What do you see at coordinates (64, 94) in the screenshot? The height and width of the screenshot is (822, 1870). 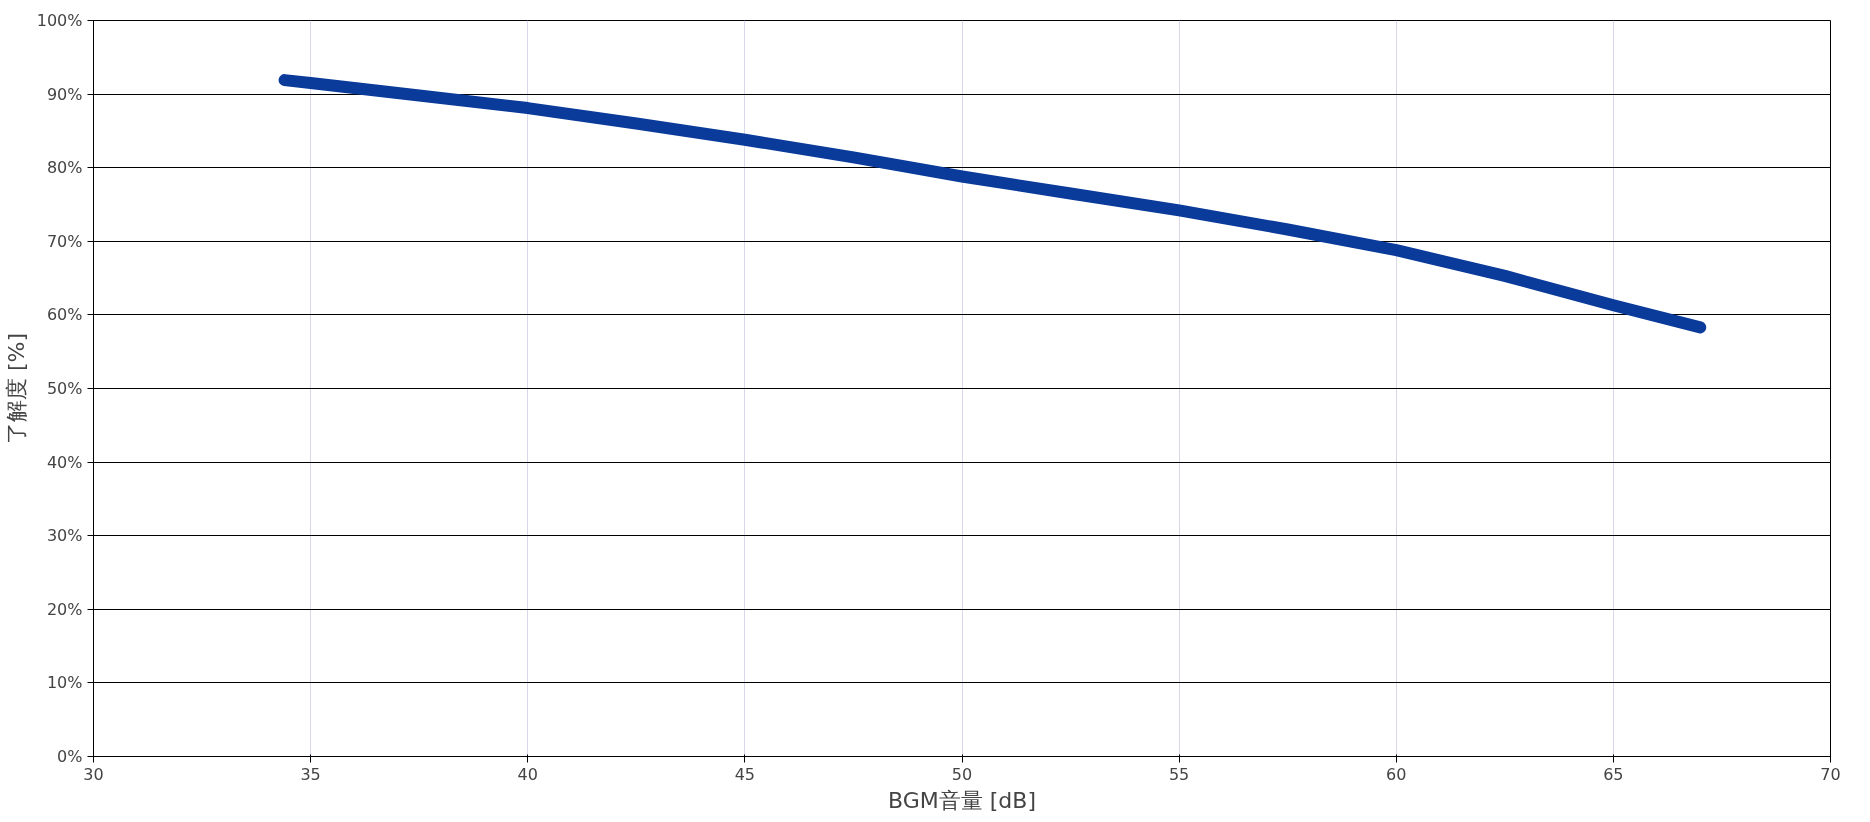 I see `y-tick-label: 90%` at bounding box center [64, 94].